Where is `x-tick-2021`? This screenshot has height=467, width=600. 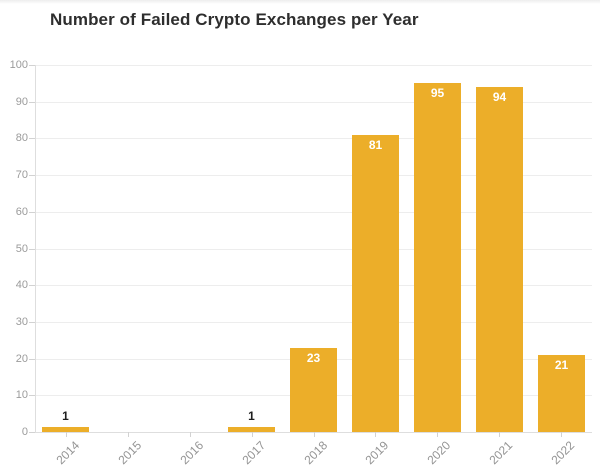 x-tick-2021 is located at coordinates (499, 434).